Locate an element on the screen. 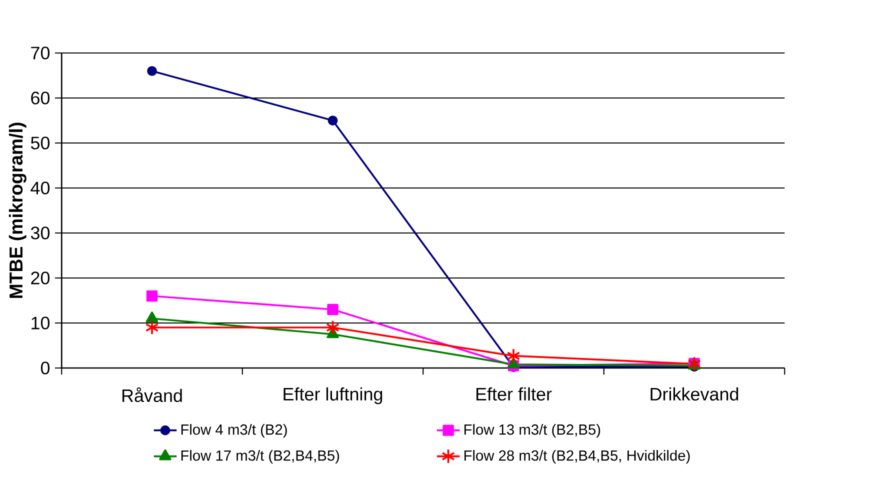  y-tick-label: 0 is located at coordinates (45, 368).